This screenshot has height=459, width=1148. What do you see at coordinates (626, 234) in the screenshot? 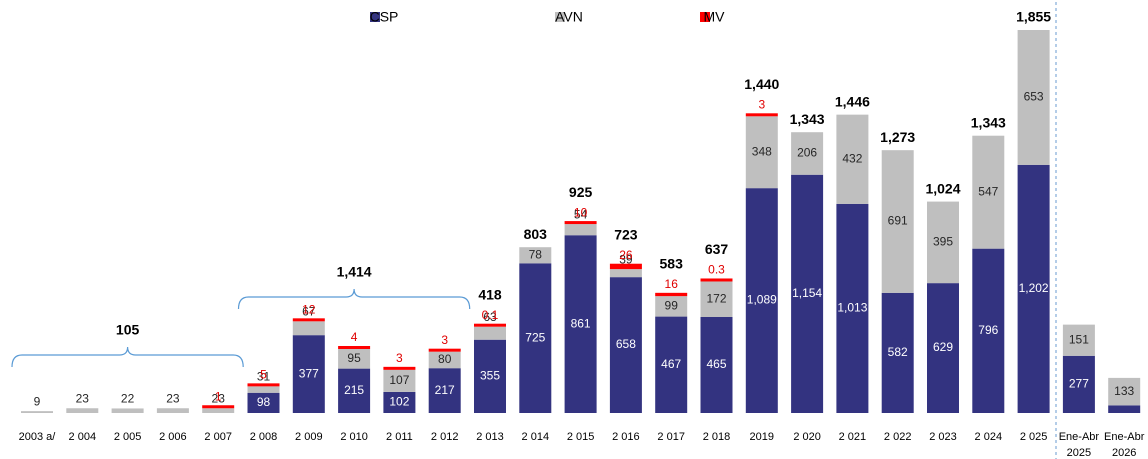
I see `total-label: 723` at bounding box center [626, 234].